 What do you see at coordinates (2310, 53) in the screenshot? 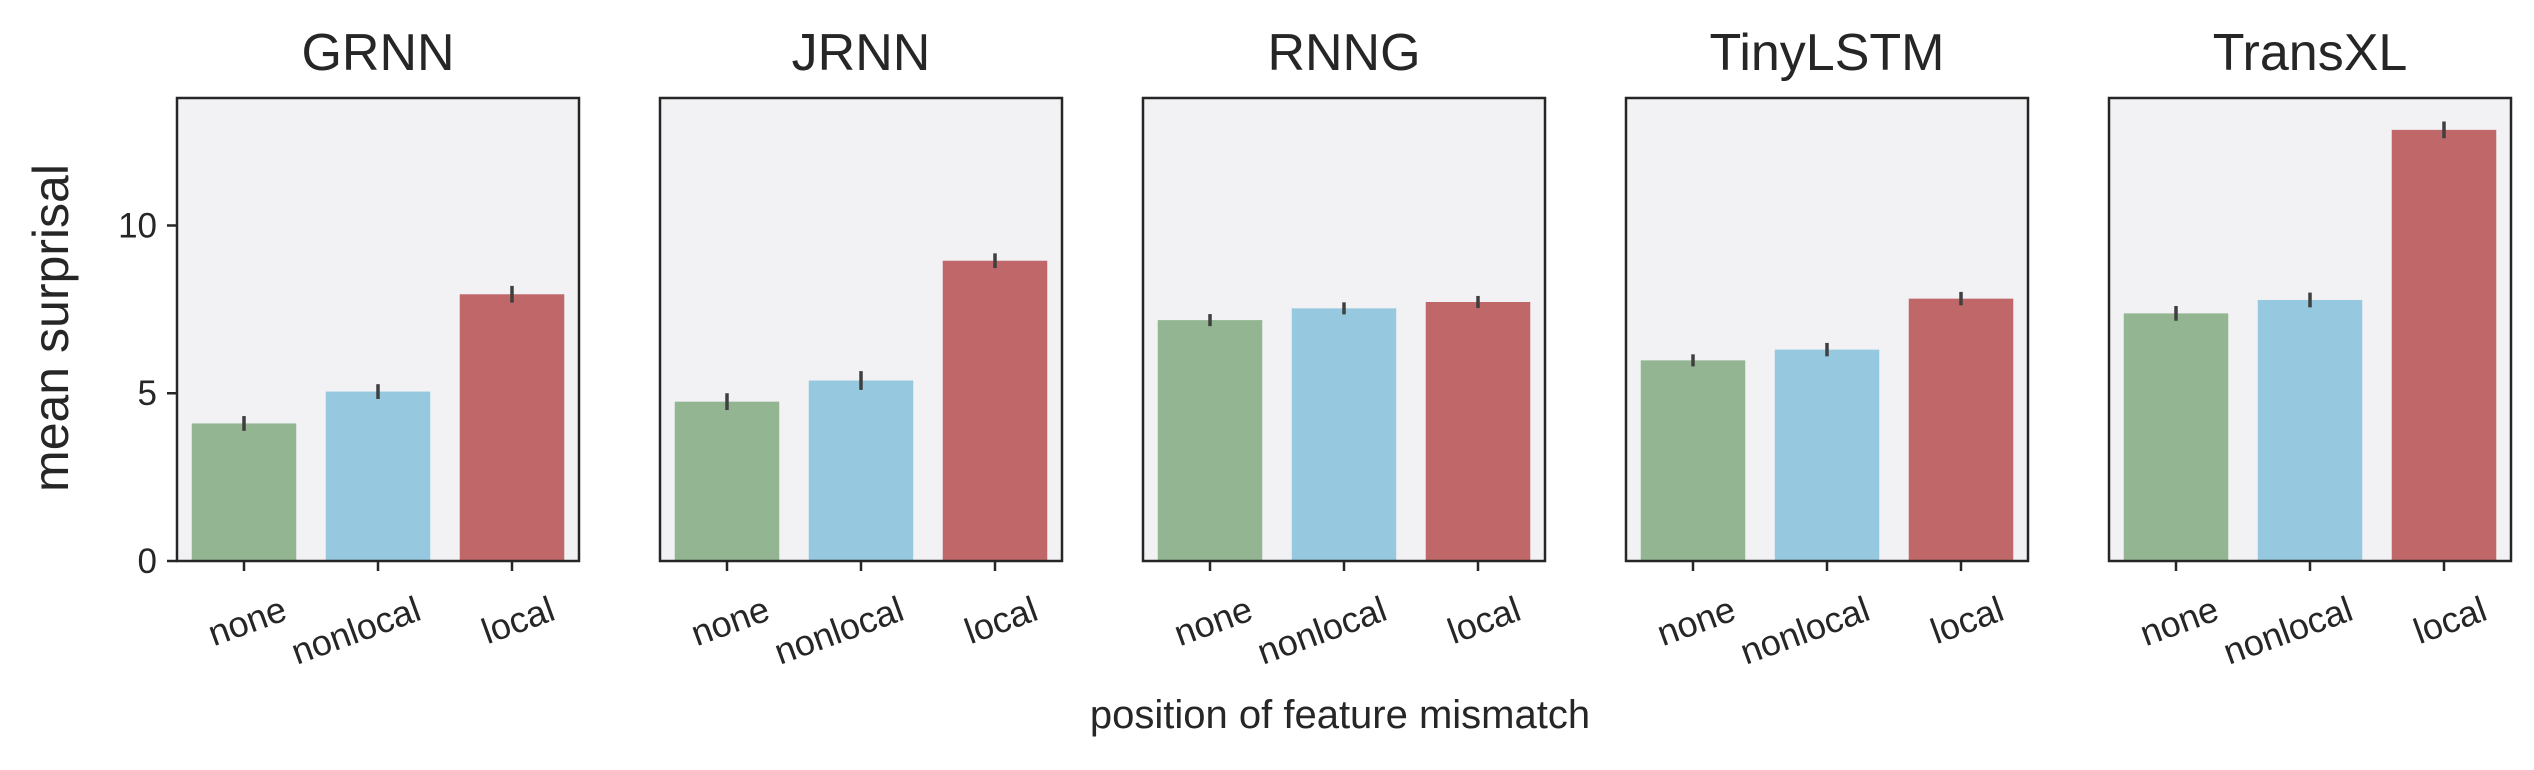
I see `panel-title: TransXL` at bounding box center [2310, 53].